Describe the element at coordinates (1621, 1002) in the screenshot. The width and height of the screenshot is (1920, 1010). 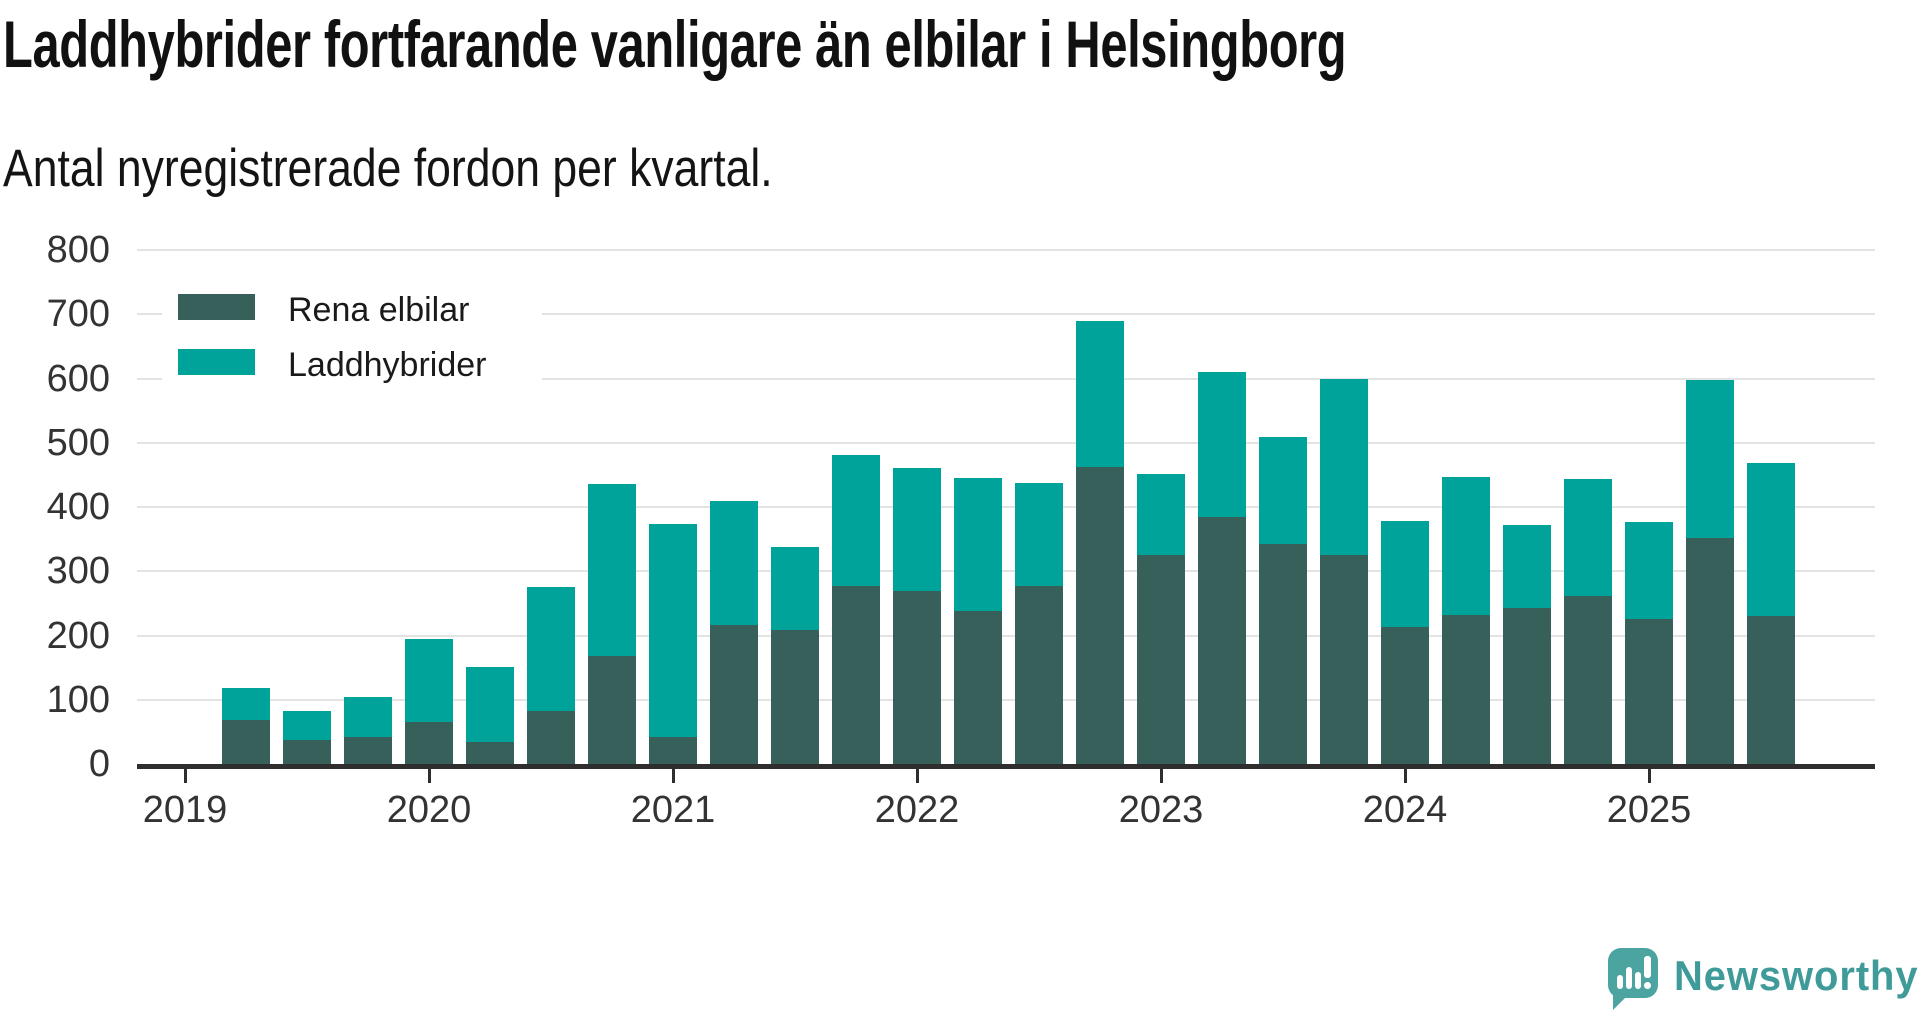
I see `logo-tail` at that location.